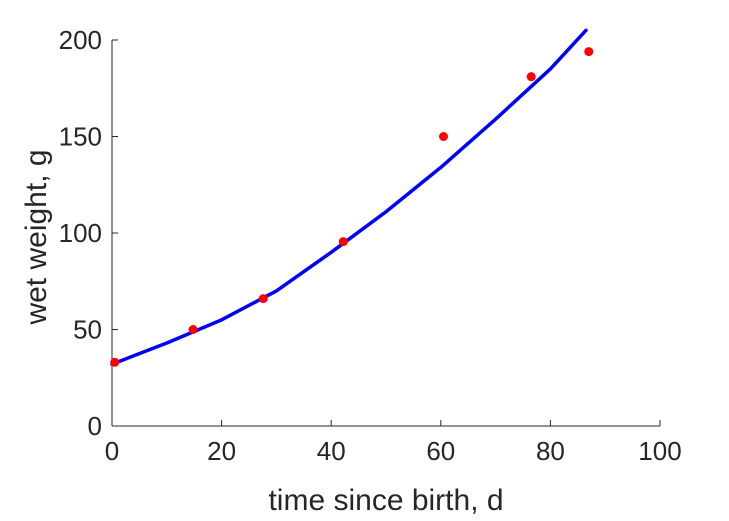 The height and width of the screenshot is (521, 729). What do you see at coordinates (331, 451) in the screenshot?
I see `x-tick-label: 40` at bounding box center [331, 451].